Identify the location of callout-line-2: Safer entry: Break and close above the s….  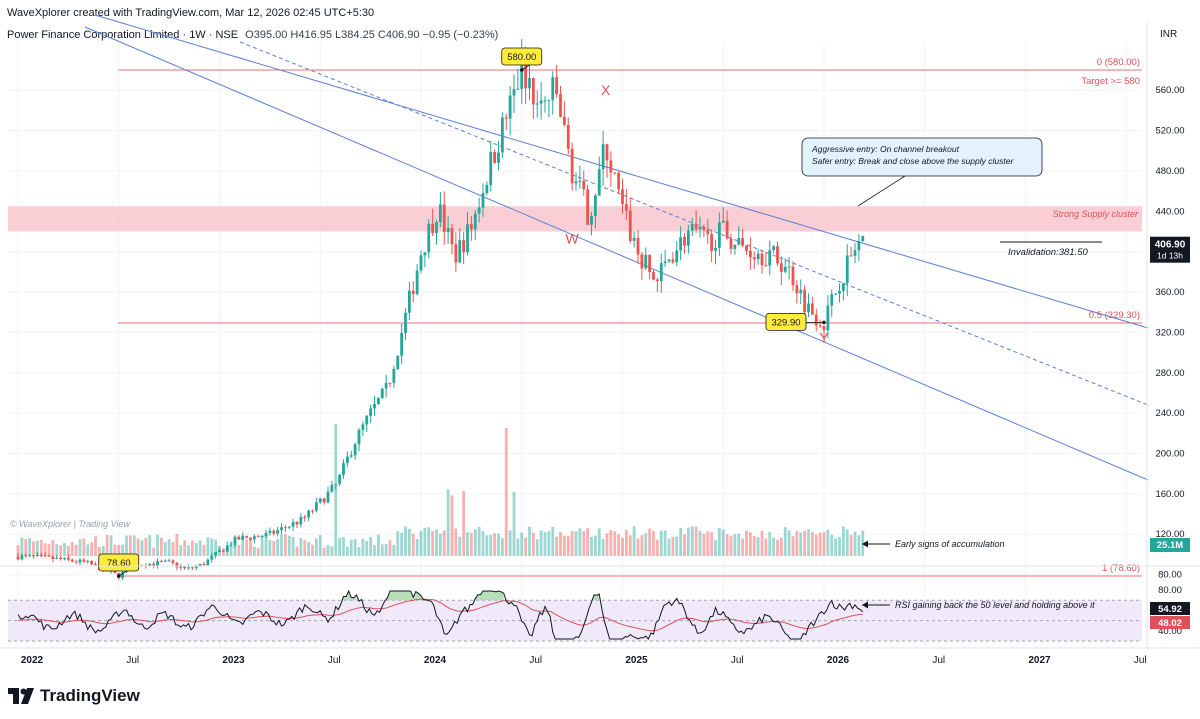
(913, 161).